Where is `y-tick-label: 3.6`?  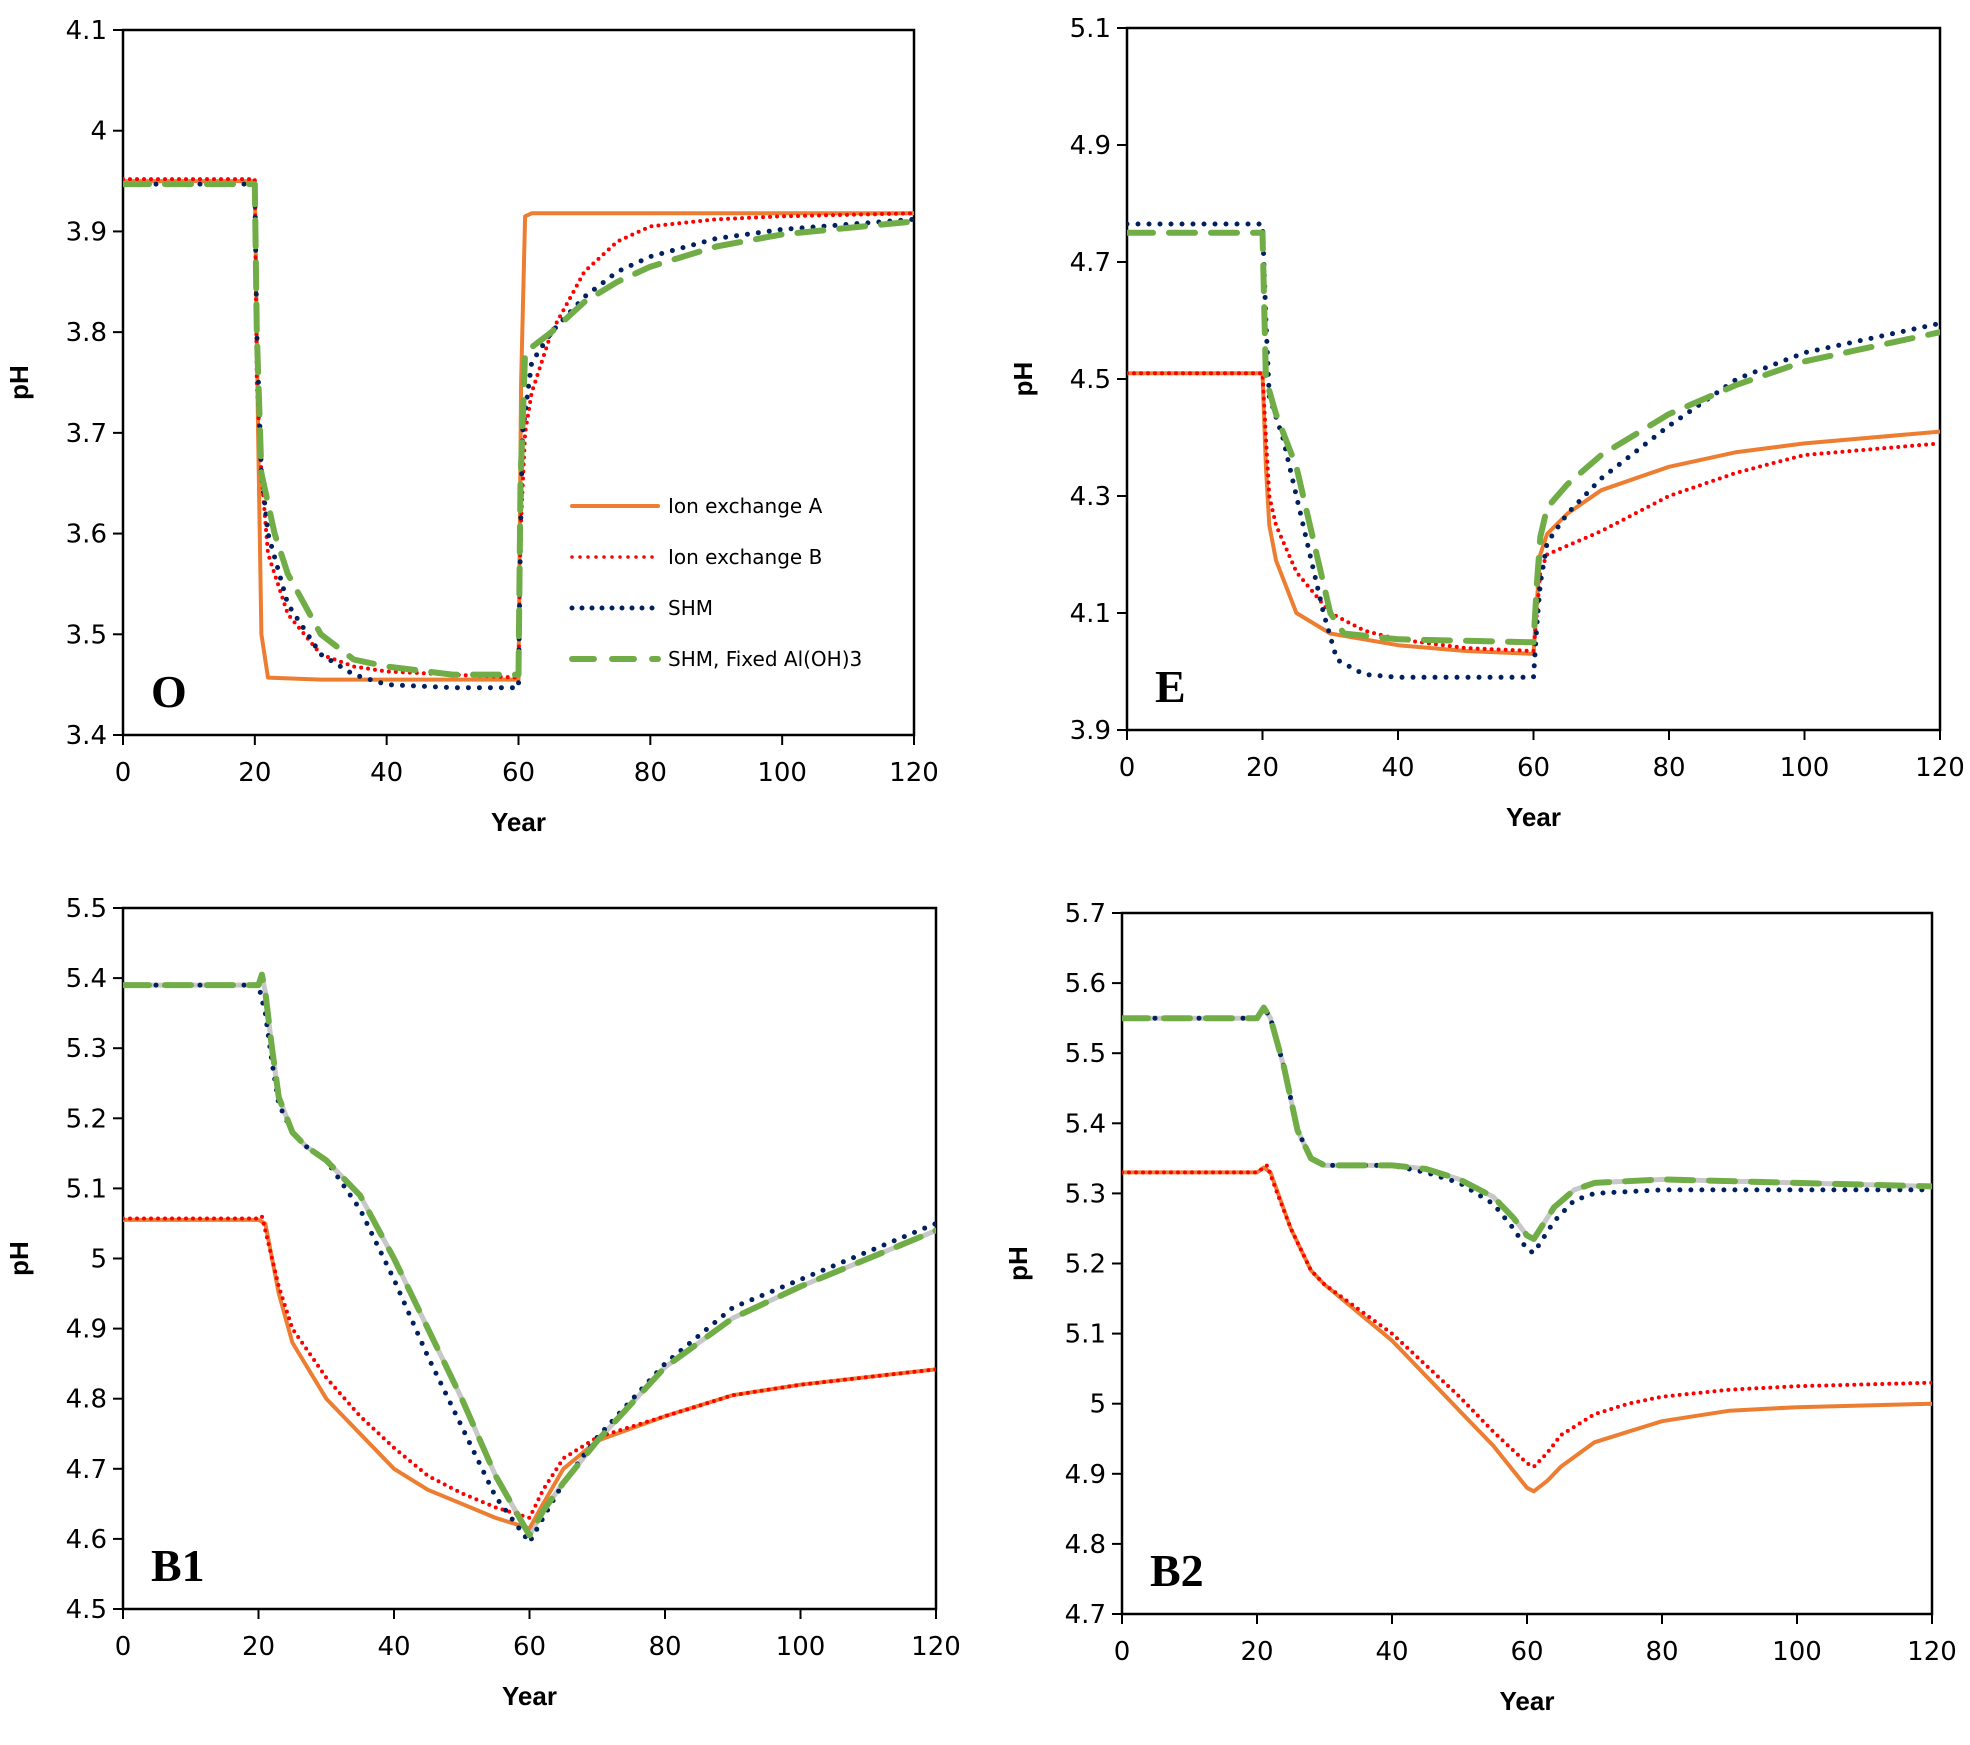
y-tick-label: 3.6 is located at coordinates (86, 535).